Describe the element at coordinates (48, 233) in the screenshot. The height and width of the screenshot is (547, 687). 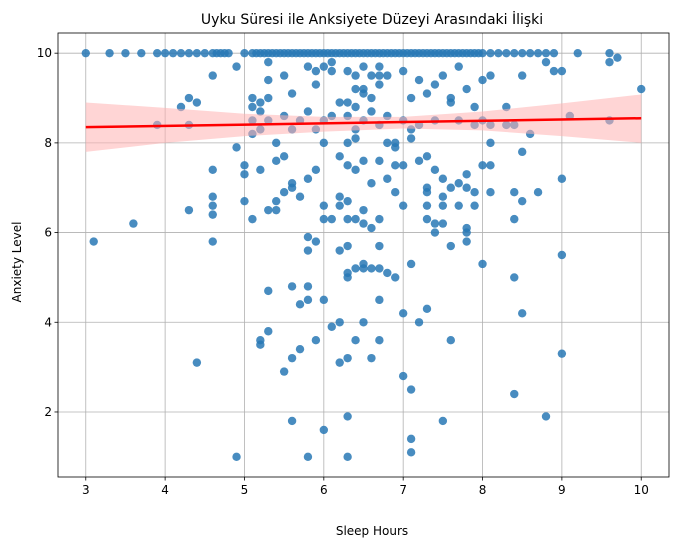
I see `y-tick-label: 6` at that location.